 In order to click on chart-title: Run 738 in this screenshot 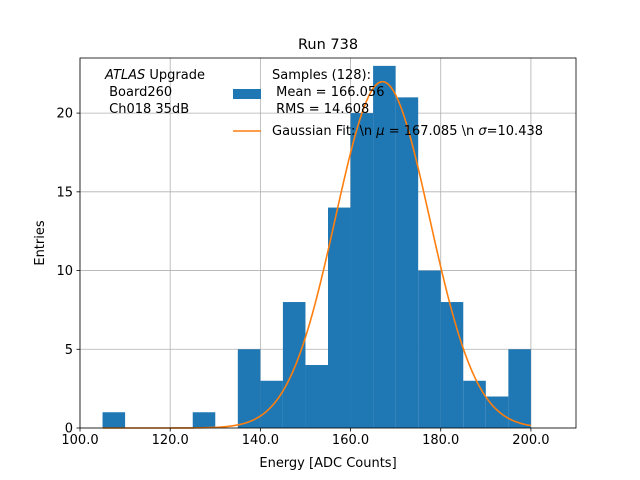, I will do `click(328, 45)`.